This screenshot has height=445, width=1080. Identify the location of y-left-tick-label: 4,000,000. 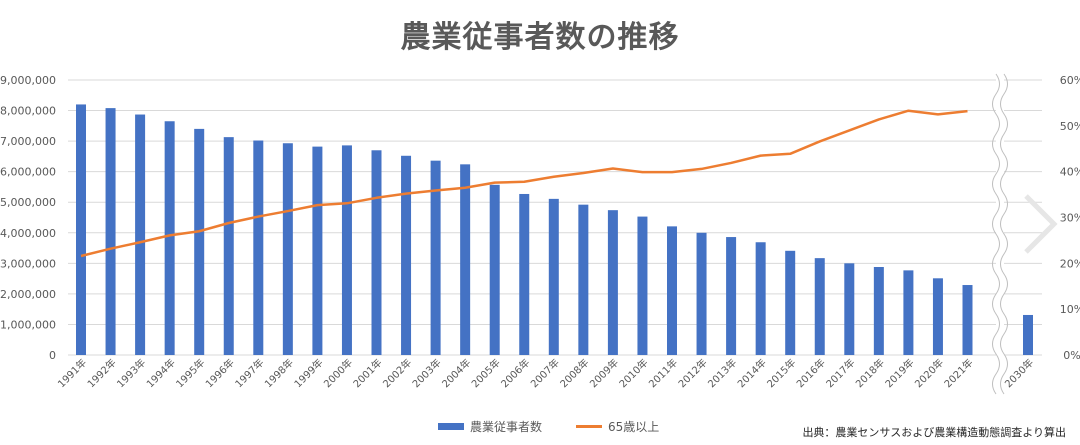
(28, 233).